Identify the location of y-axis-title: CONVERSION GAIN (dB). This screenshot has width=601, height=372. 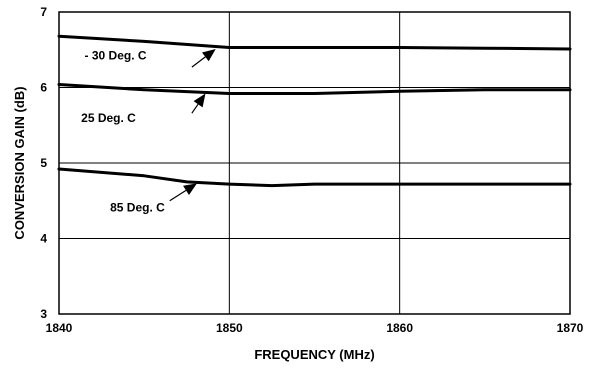
(19, 162).